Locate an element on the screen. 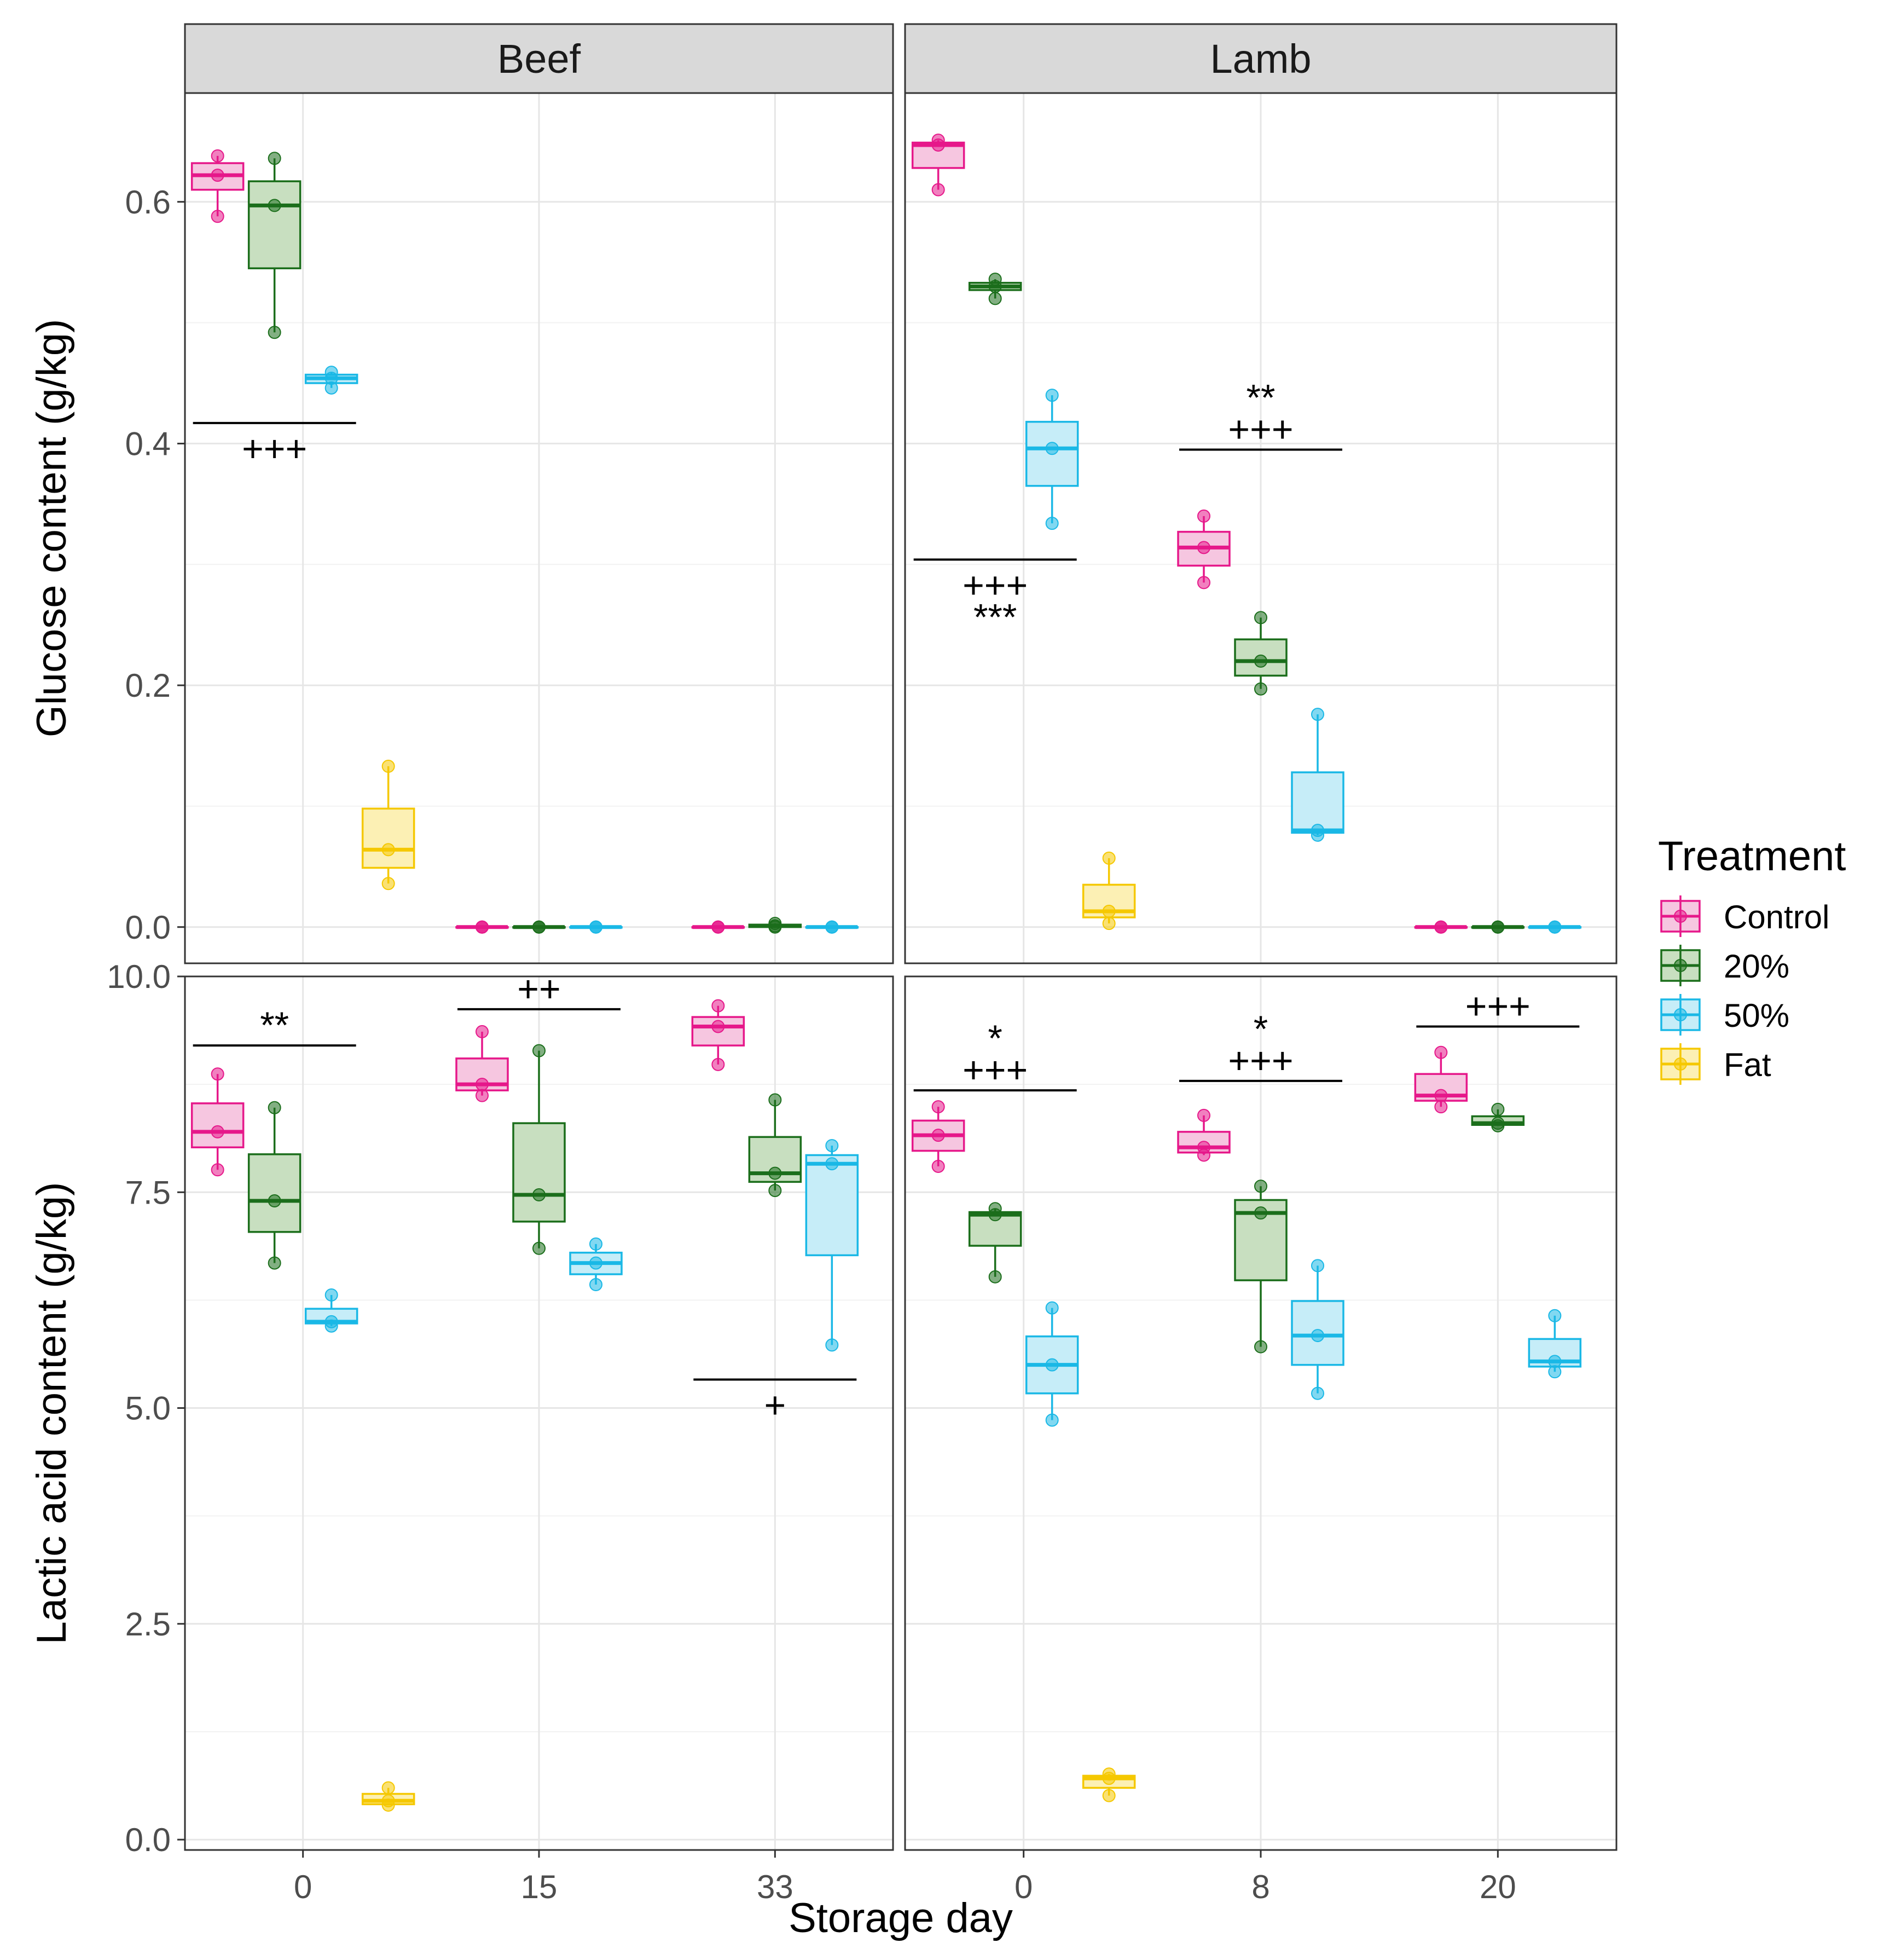  box-lamb-day2-control is located at coordinates (1441, 1079).